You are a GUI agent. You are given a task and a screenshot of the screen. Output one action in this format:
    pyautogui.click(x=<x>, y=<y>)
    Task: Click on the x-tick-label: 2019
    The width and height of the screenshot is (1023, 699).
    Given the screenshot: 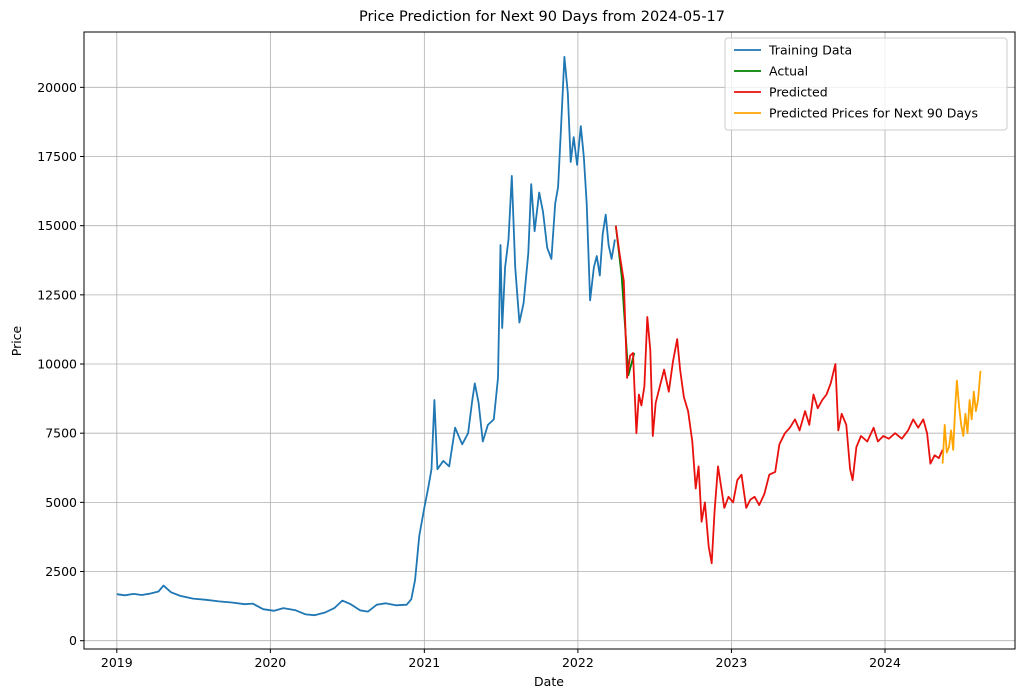 What is the action you would take?
    pyautogui.click(x=117, y=662)
    